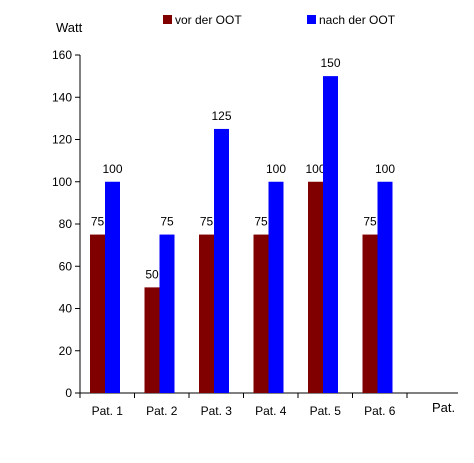  Describe the element at coordinates (66, 351) in the screenshot. I see `y-tick-label: 20` at that location.